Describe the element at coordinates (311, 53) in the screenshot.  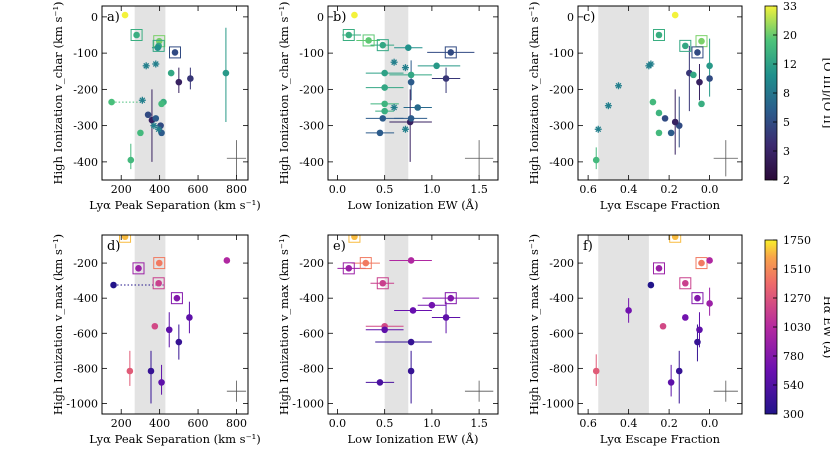
I see `y-tick-label: -100` at that location.